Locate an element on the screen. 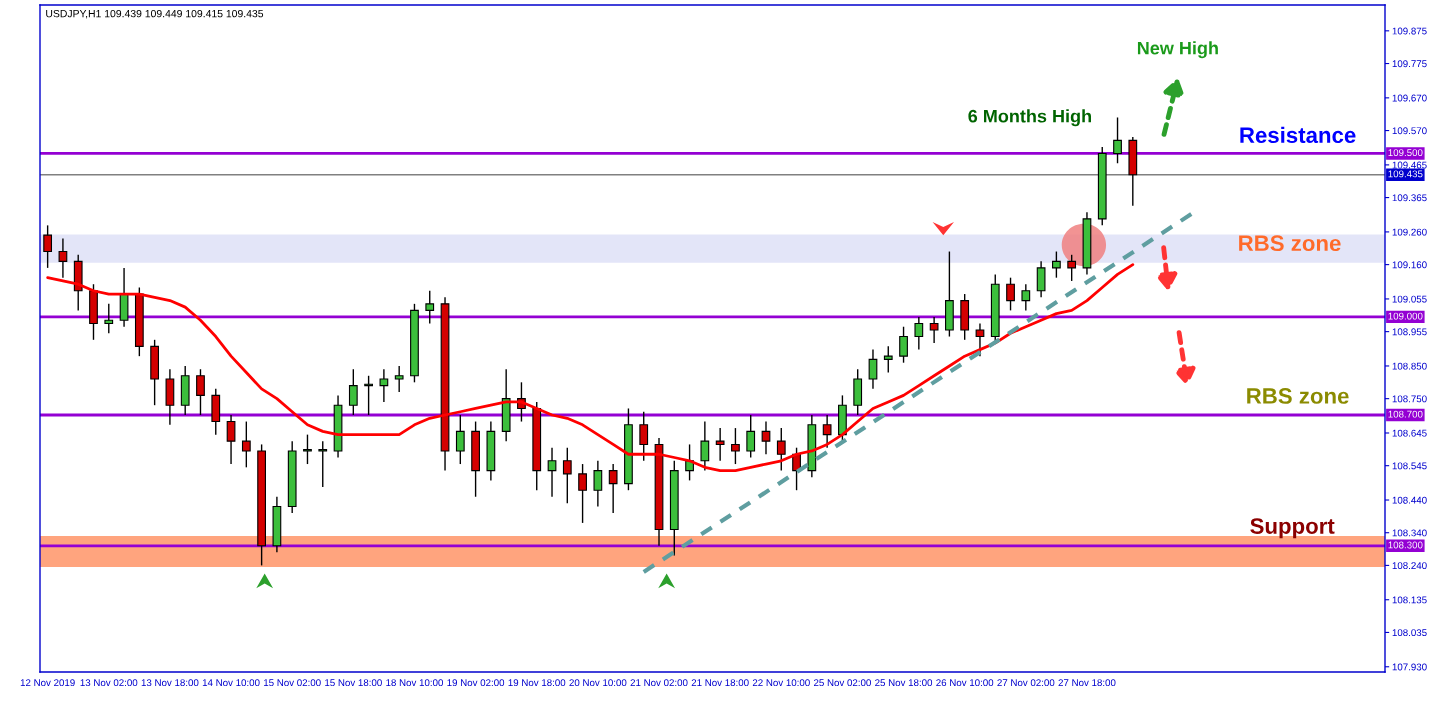 The image size is (1436, 716). ref-line-label: 109.435 is located at coordinates (1405, 174).